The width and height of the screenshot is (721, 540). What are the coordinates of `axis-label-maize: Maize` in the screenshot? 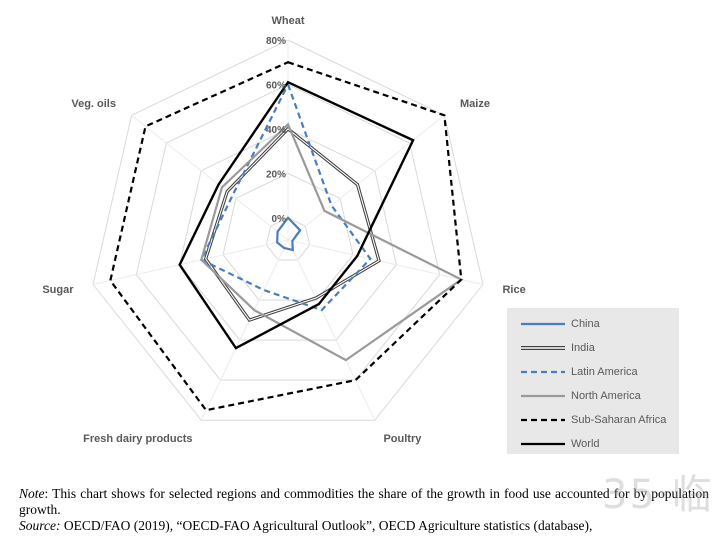 It's located at (475, 104).